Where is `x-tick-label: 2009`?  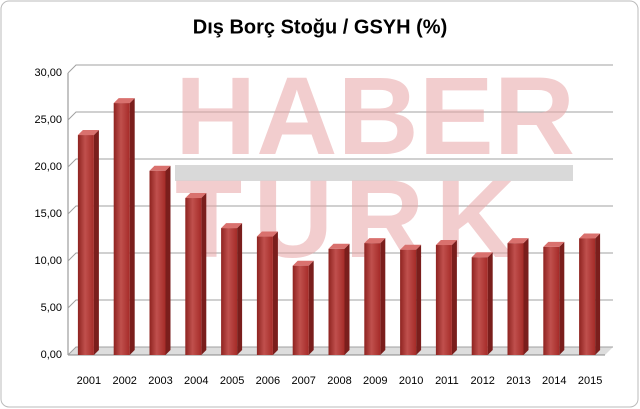
x-tick-label: 2009 is located at coordinates (375, 381).